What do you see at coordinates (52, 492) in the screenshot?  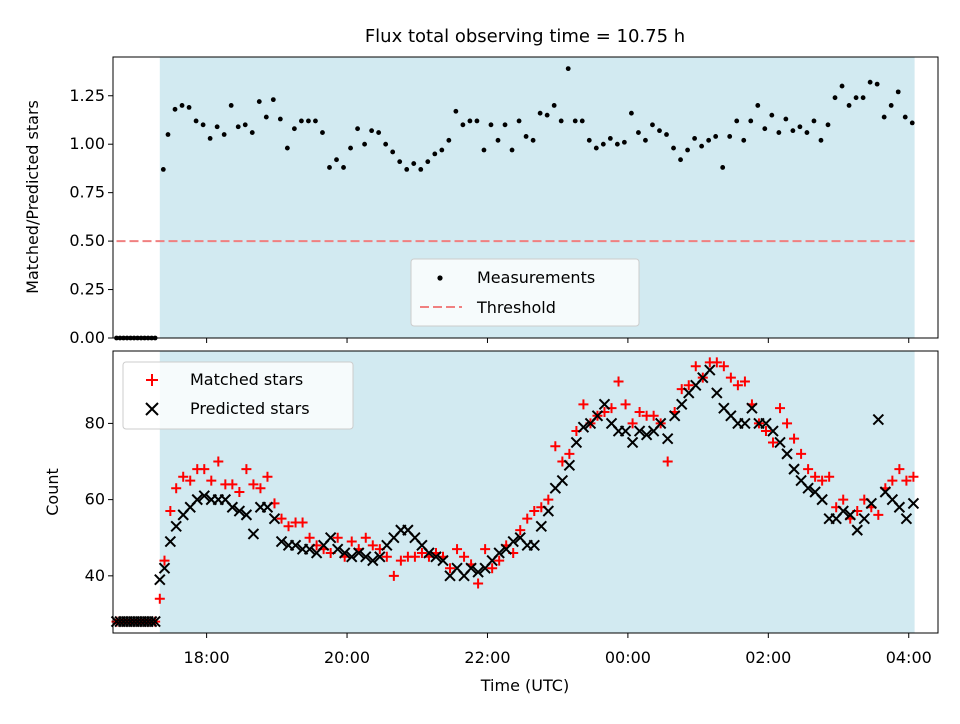 I see `bottom-y-axis-label: Count` at bounding box center [52, 492].